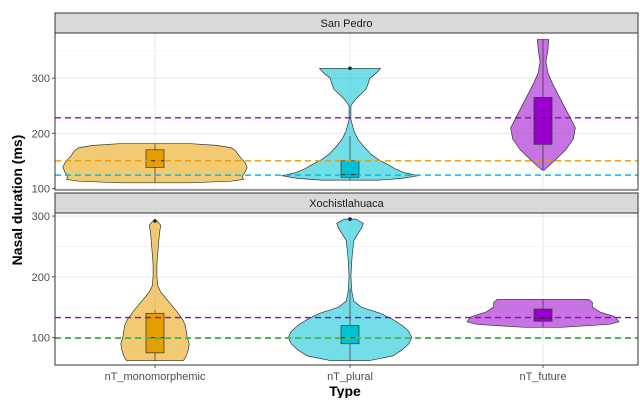 The image size is (640, 403). I want to click on x-tick-label: nT_plural, so click(350, 377).